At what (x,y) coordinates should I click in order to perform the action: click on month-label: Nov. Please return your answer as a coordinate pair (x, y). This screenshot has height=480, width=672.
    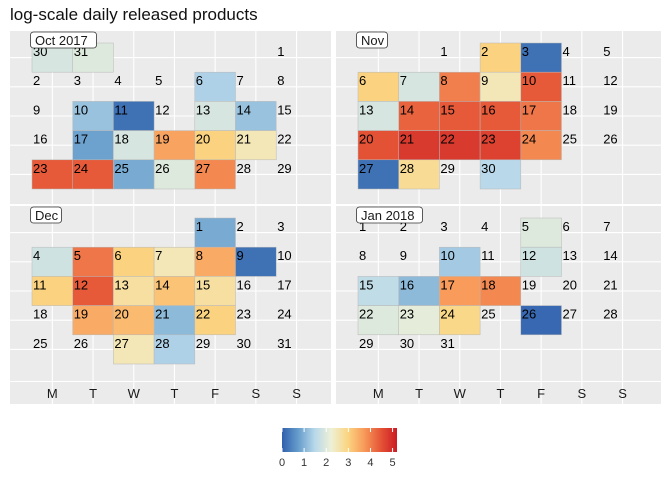
    Looking at the image, I should click on (373, 40).